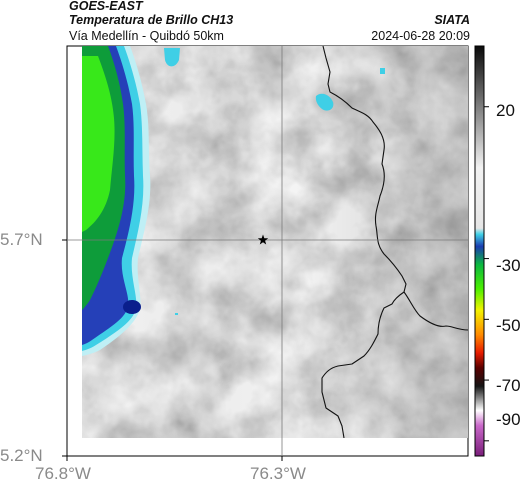  I want to click on colorbar-label: -70, so click(508, 385).